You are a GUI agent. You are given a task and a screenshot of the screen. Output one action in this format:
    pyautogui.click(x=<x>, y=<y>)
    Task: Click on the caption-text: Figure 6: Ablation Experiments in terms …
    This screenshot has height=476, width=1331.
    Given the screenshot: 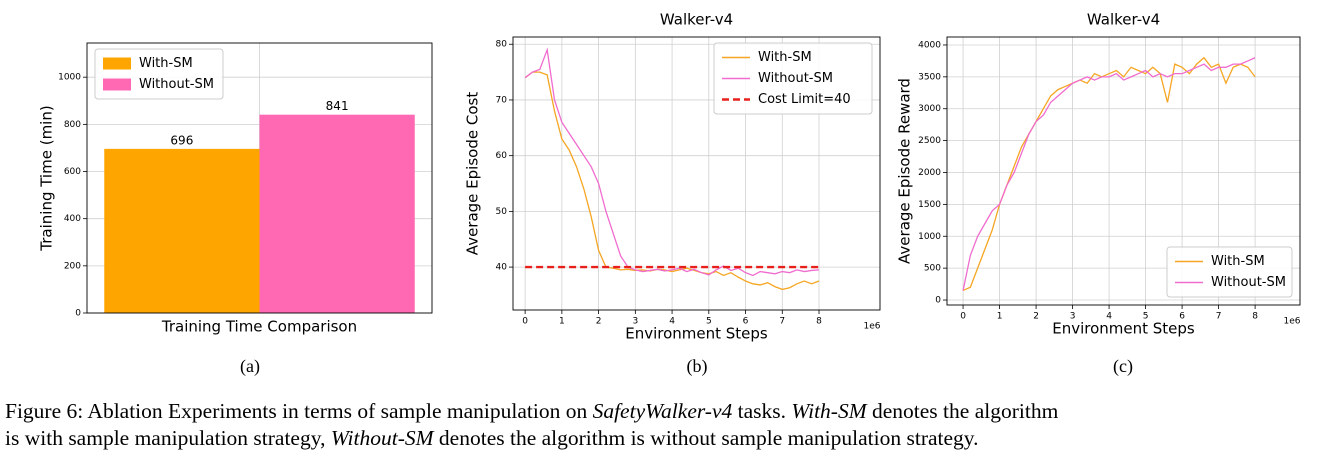 What is the action you would take?
    pyautogui.click(x=299, y=411)
    